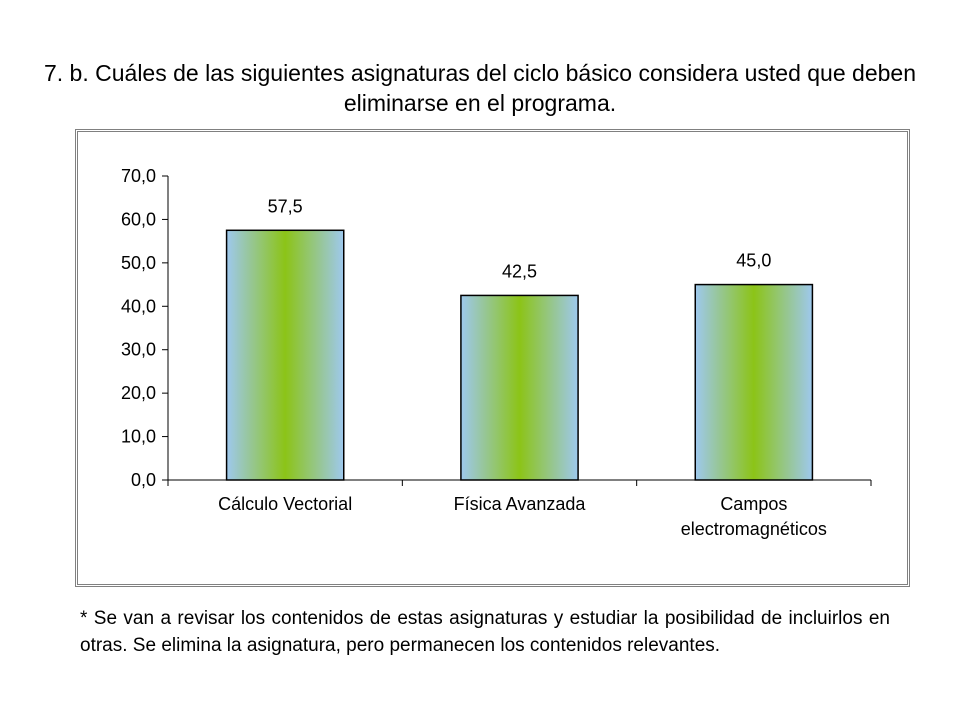  What do you see at coordinates (754, 529) in the screenshot?
I see `category-label: electromagnéticos` at bounding box center [754, 529].